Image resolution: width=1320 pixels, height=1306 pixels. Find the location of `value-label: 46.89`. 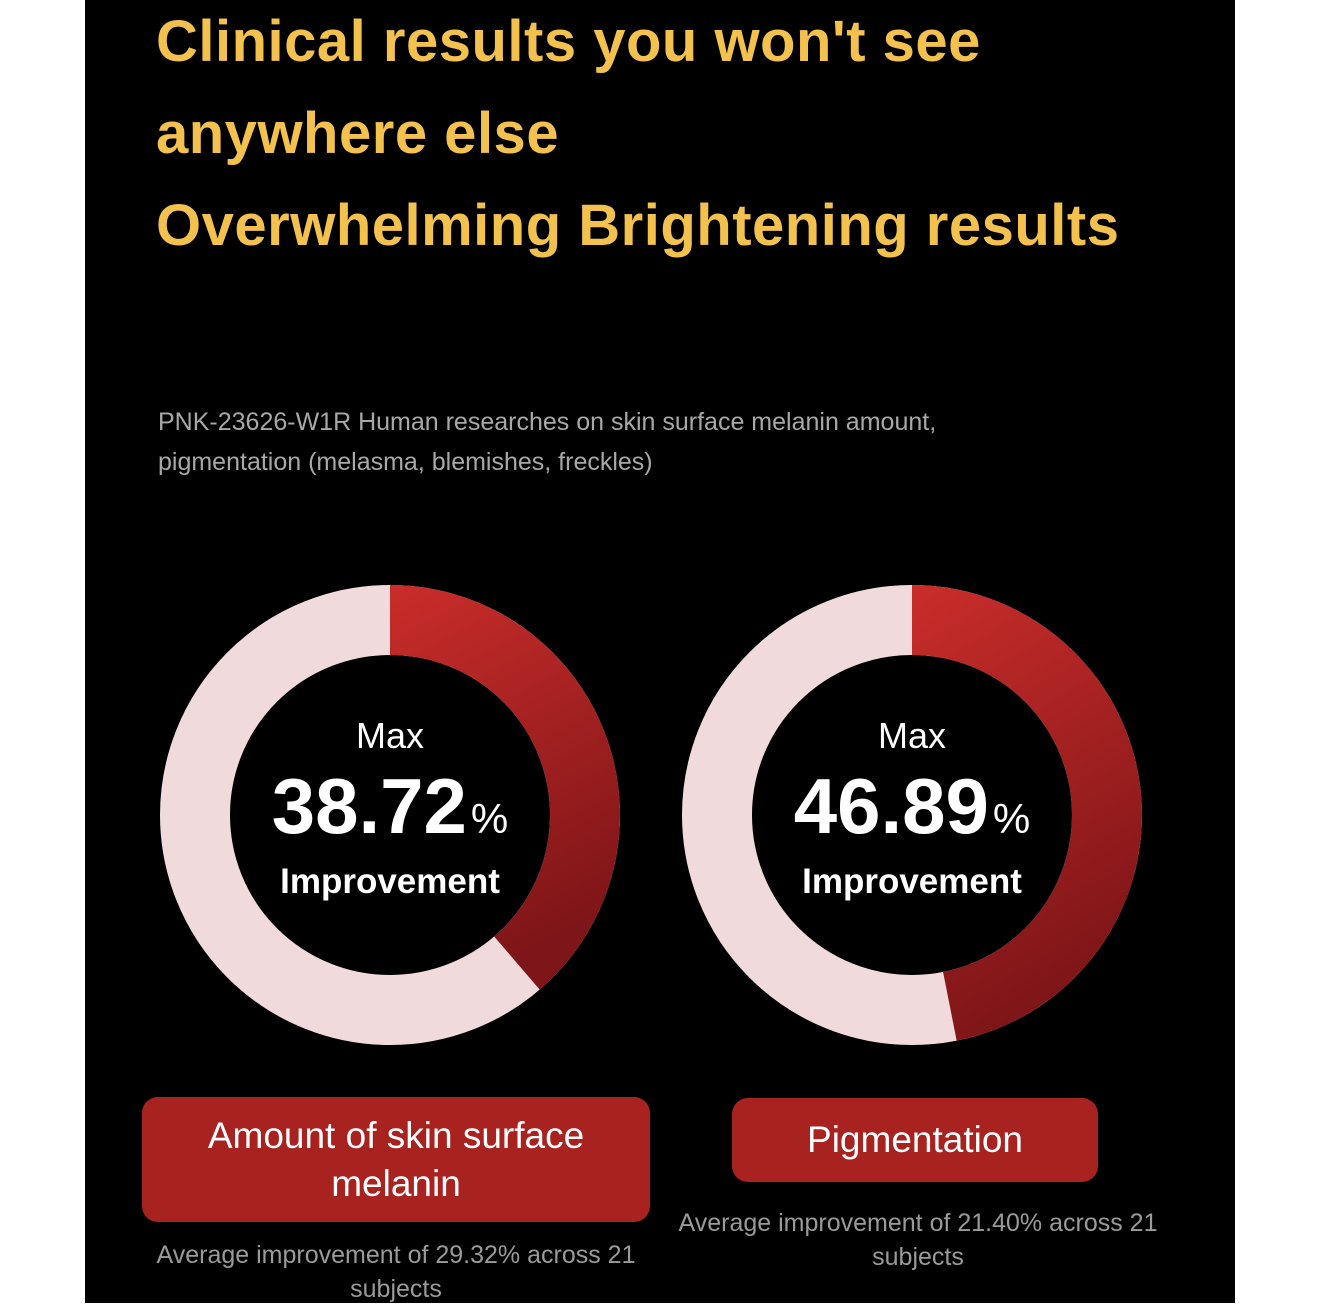

value-label: 46.89 is located at coordinates (891, 806).